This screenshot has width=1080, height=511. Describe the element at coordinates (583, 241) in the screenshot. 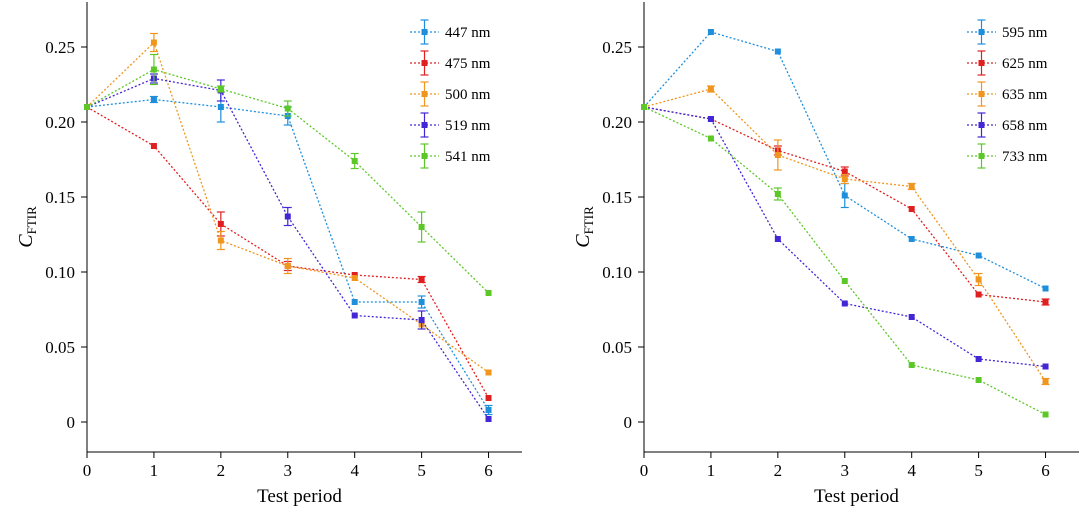

I see `y-axis-title-main: C` at that location.